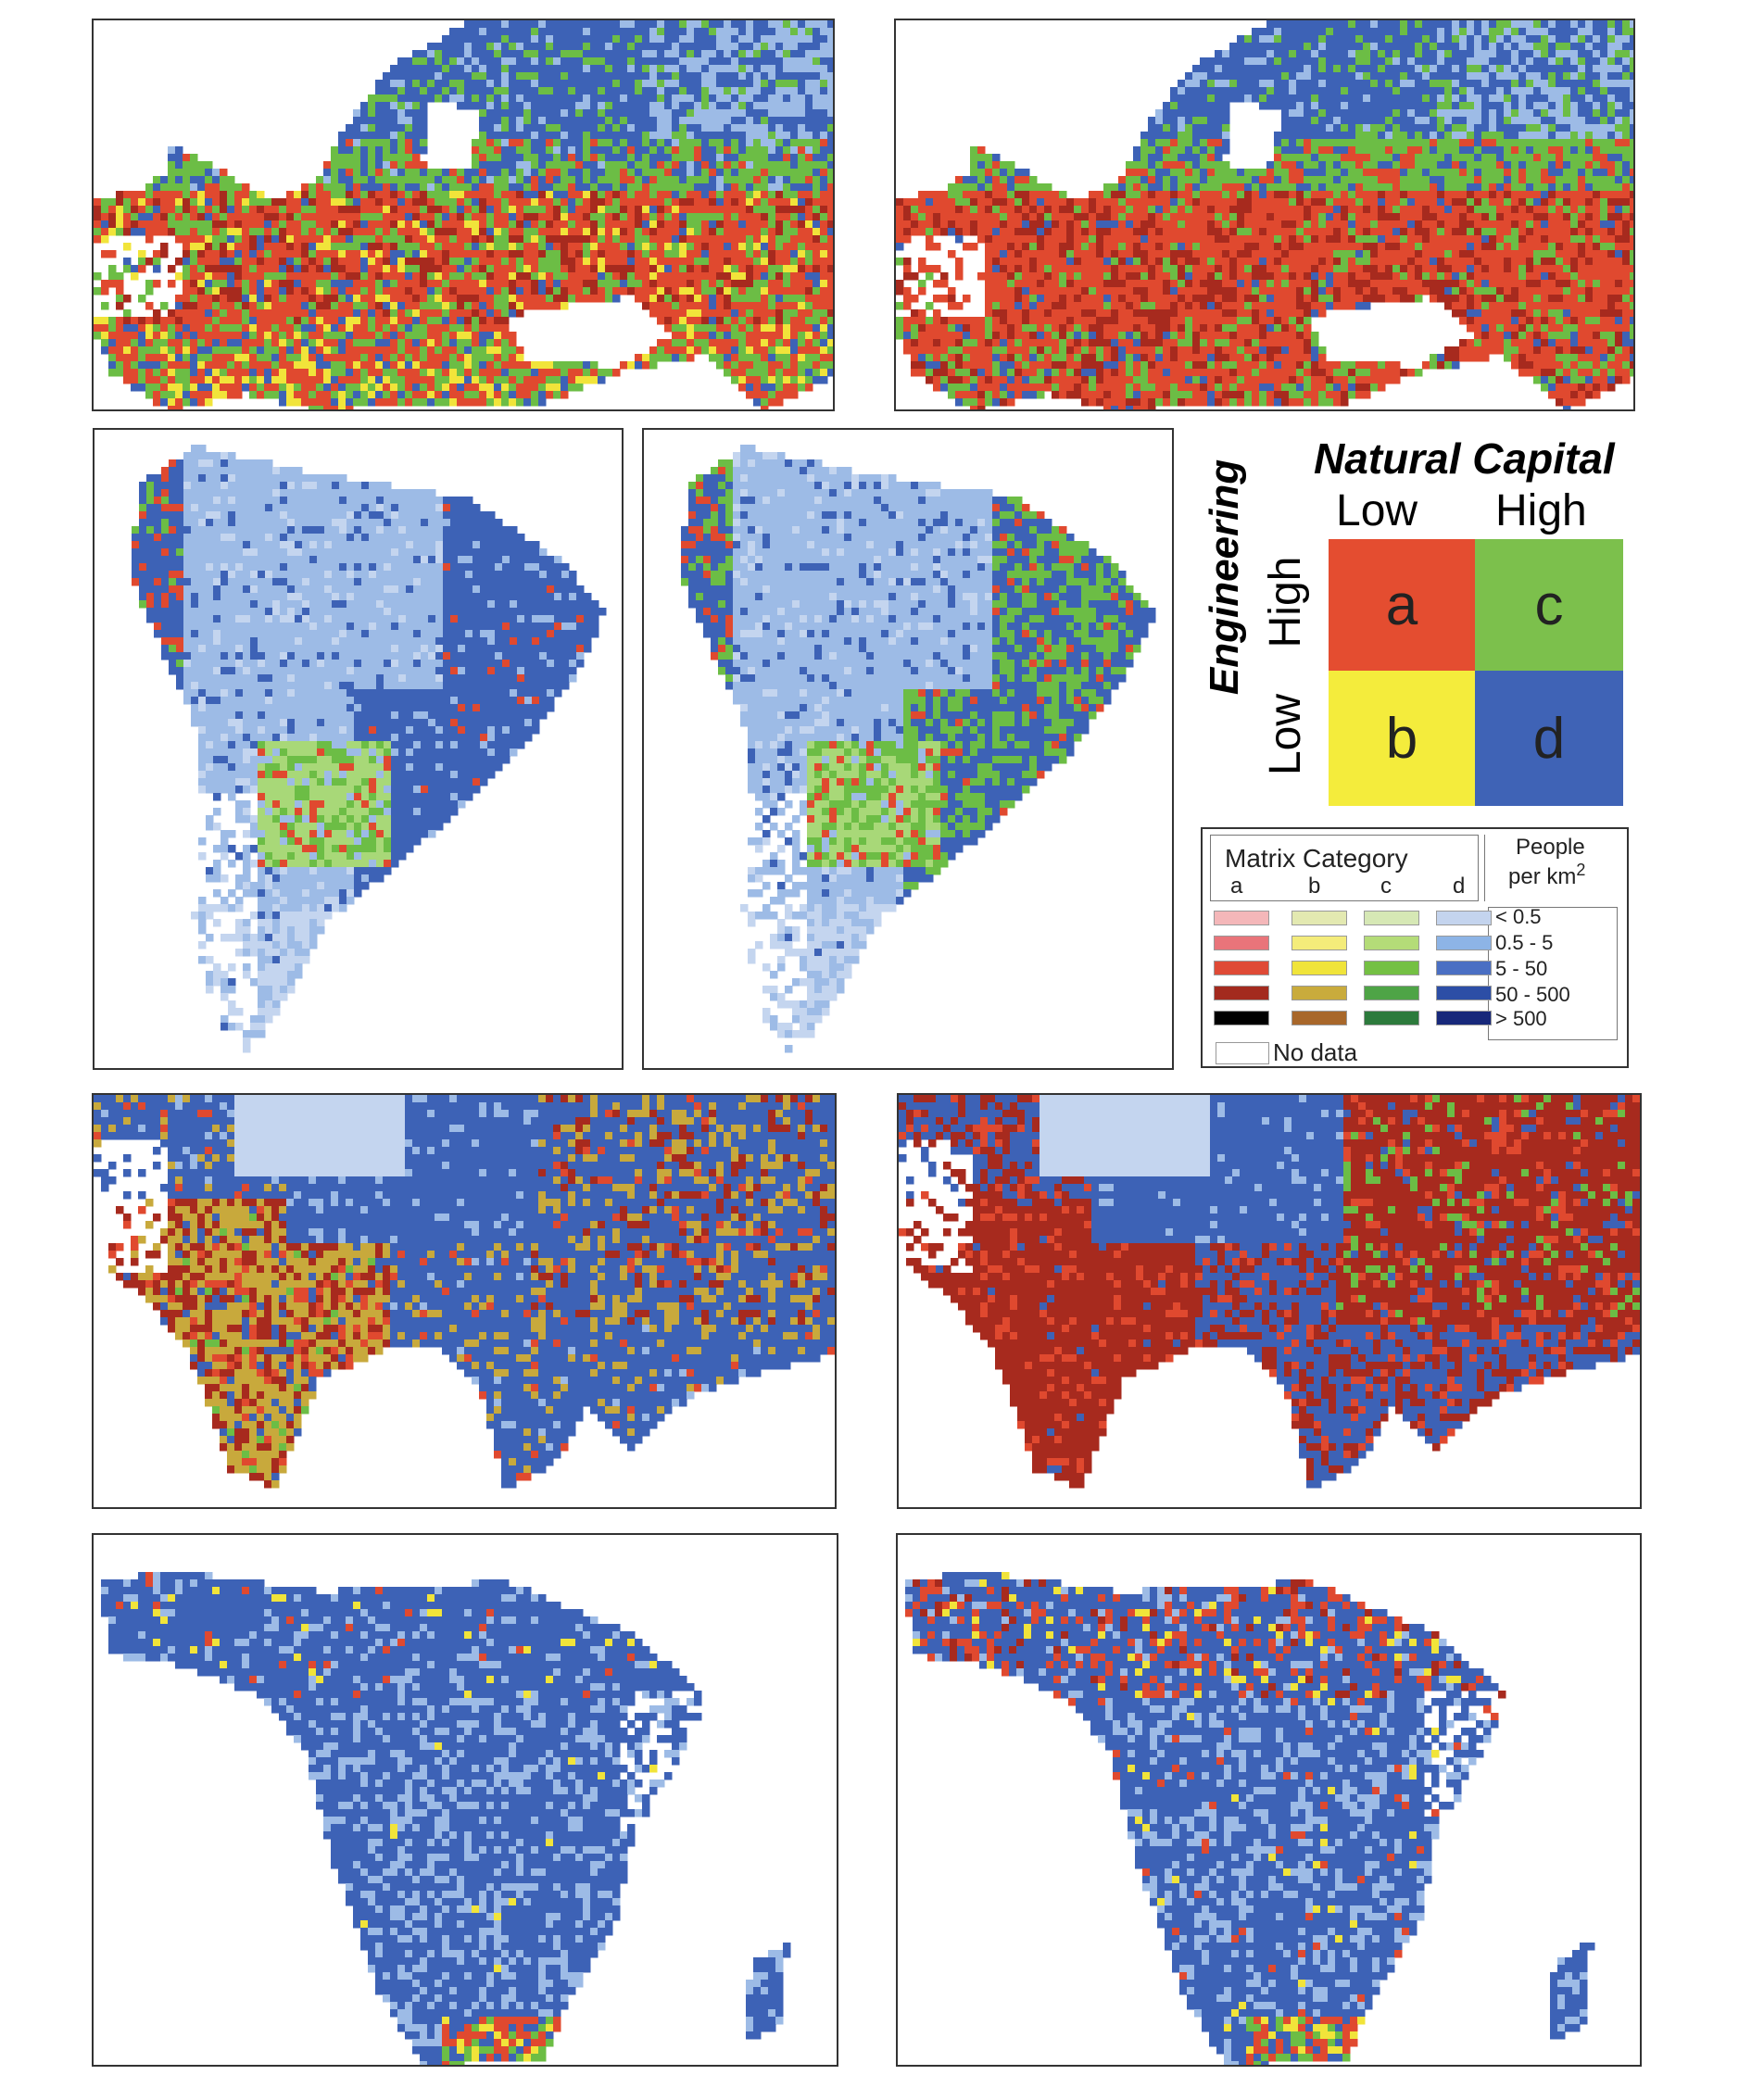 The height and width of the screenshot is (2075, 1764). Describe the element at coordinates (1264, 214) in the screenshot. I see `europe-right-map` at that location.